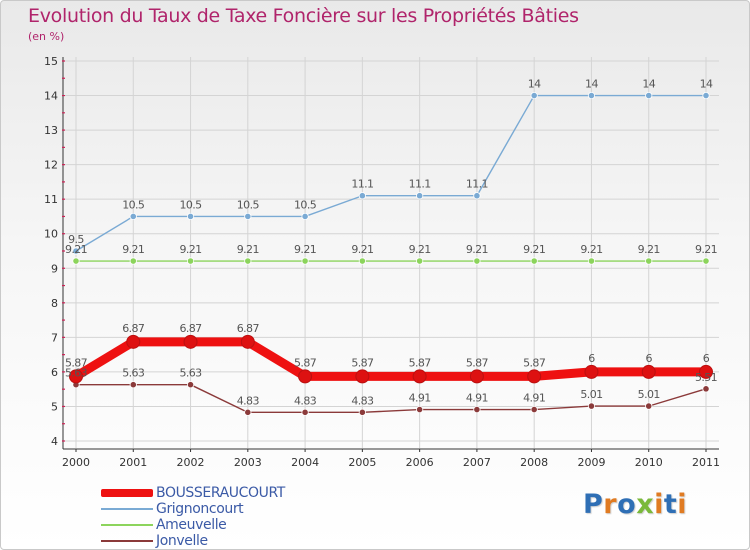  I want to click on logo-letter: o, so click(627, 504).